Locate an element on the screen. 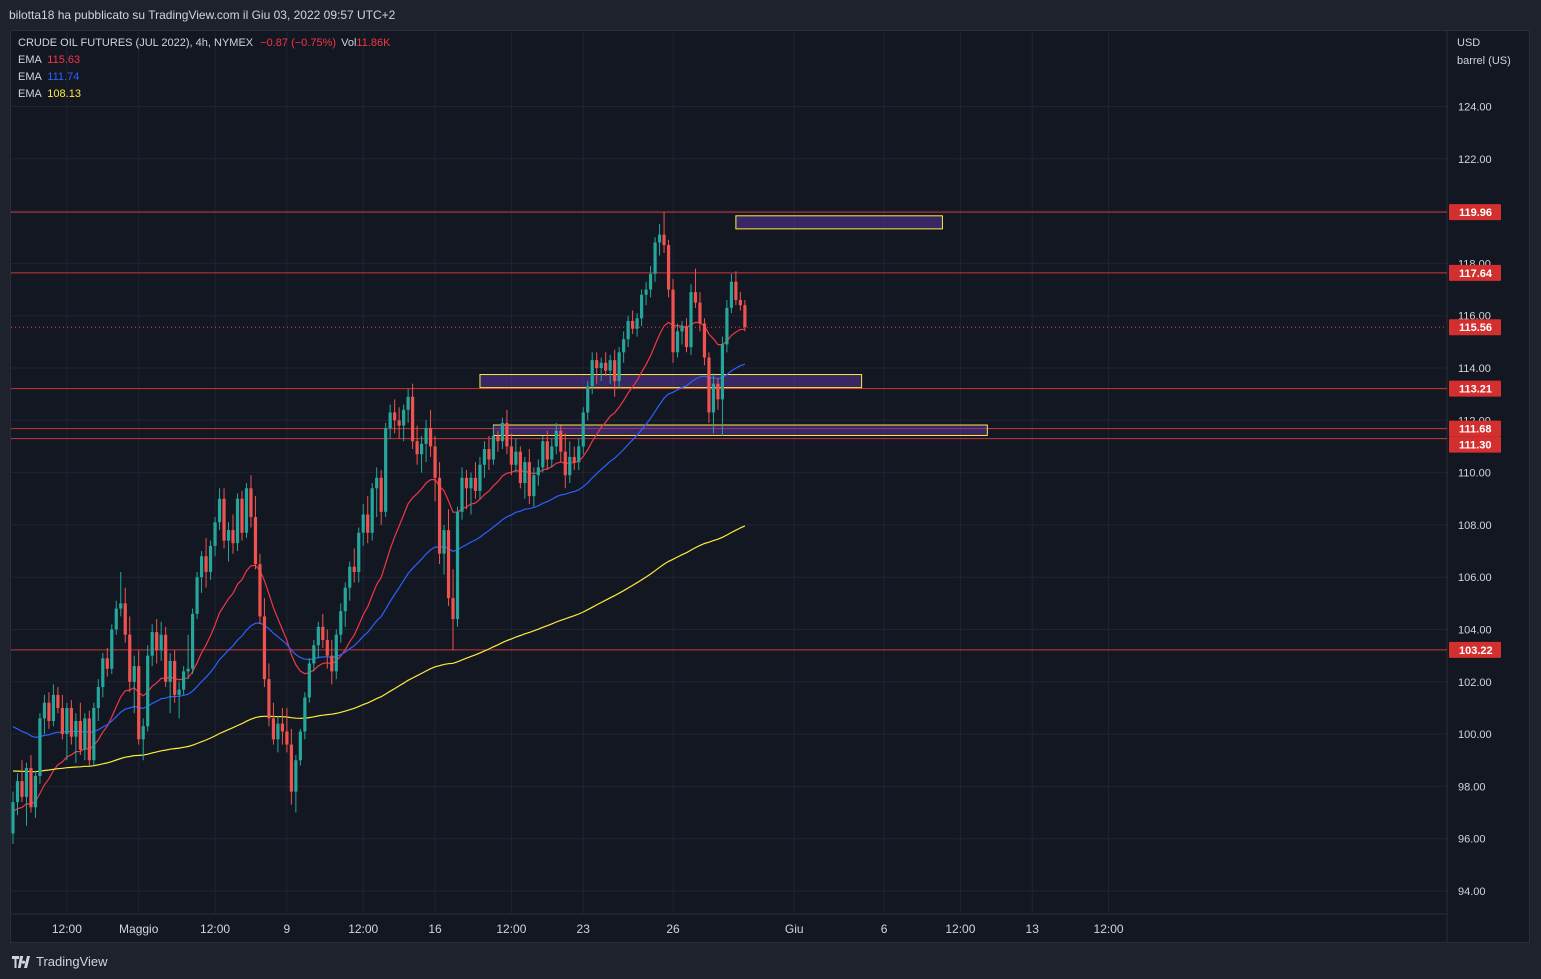 The image size is (1541, 979). time-tick-label: Giu is located at coordinates (794, 929).